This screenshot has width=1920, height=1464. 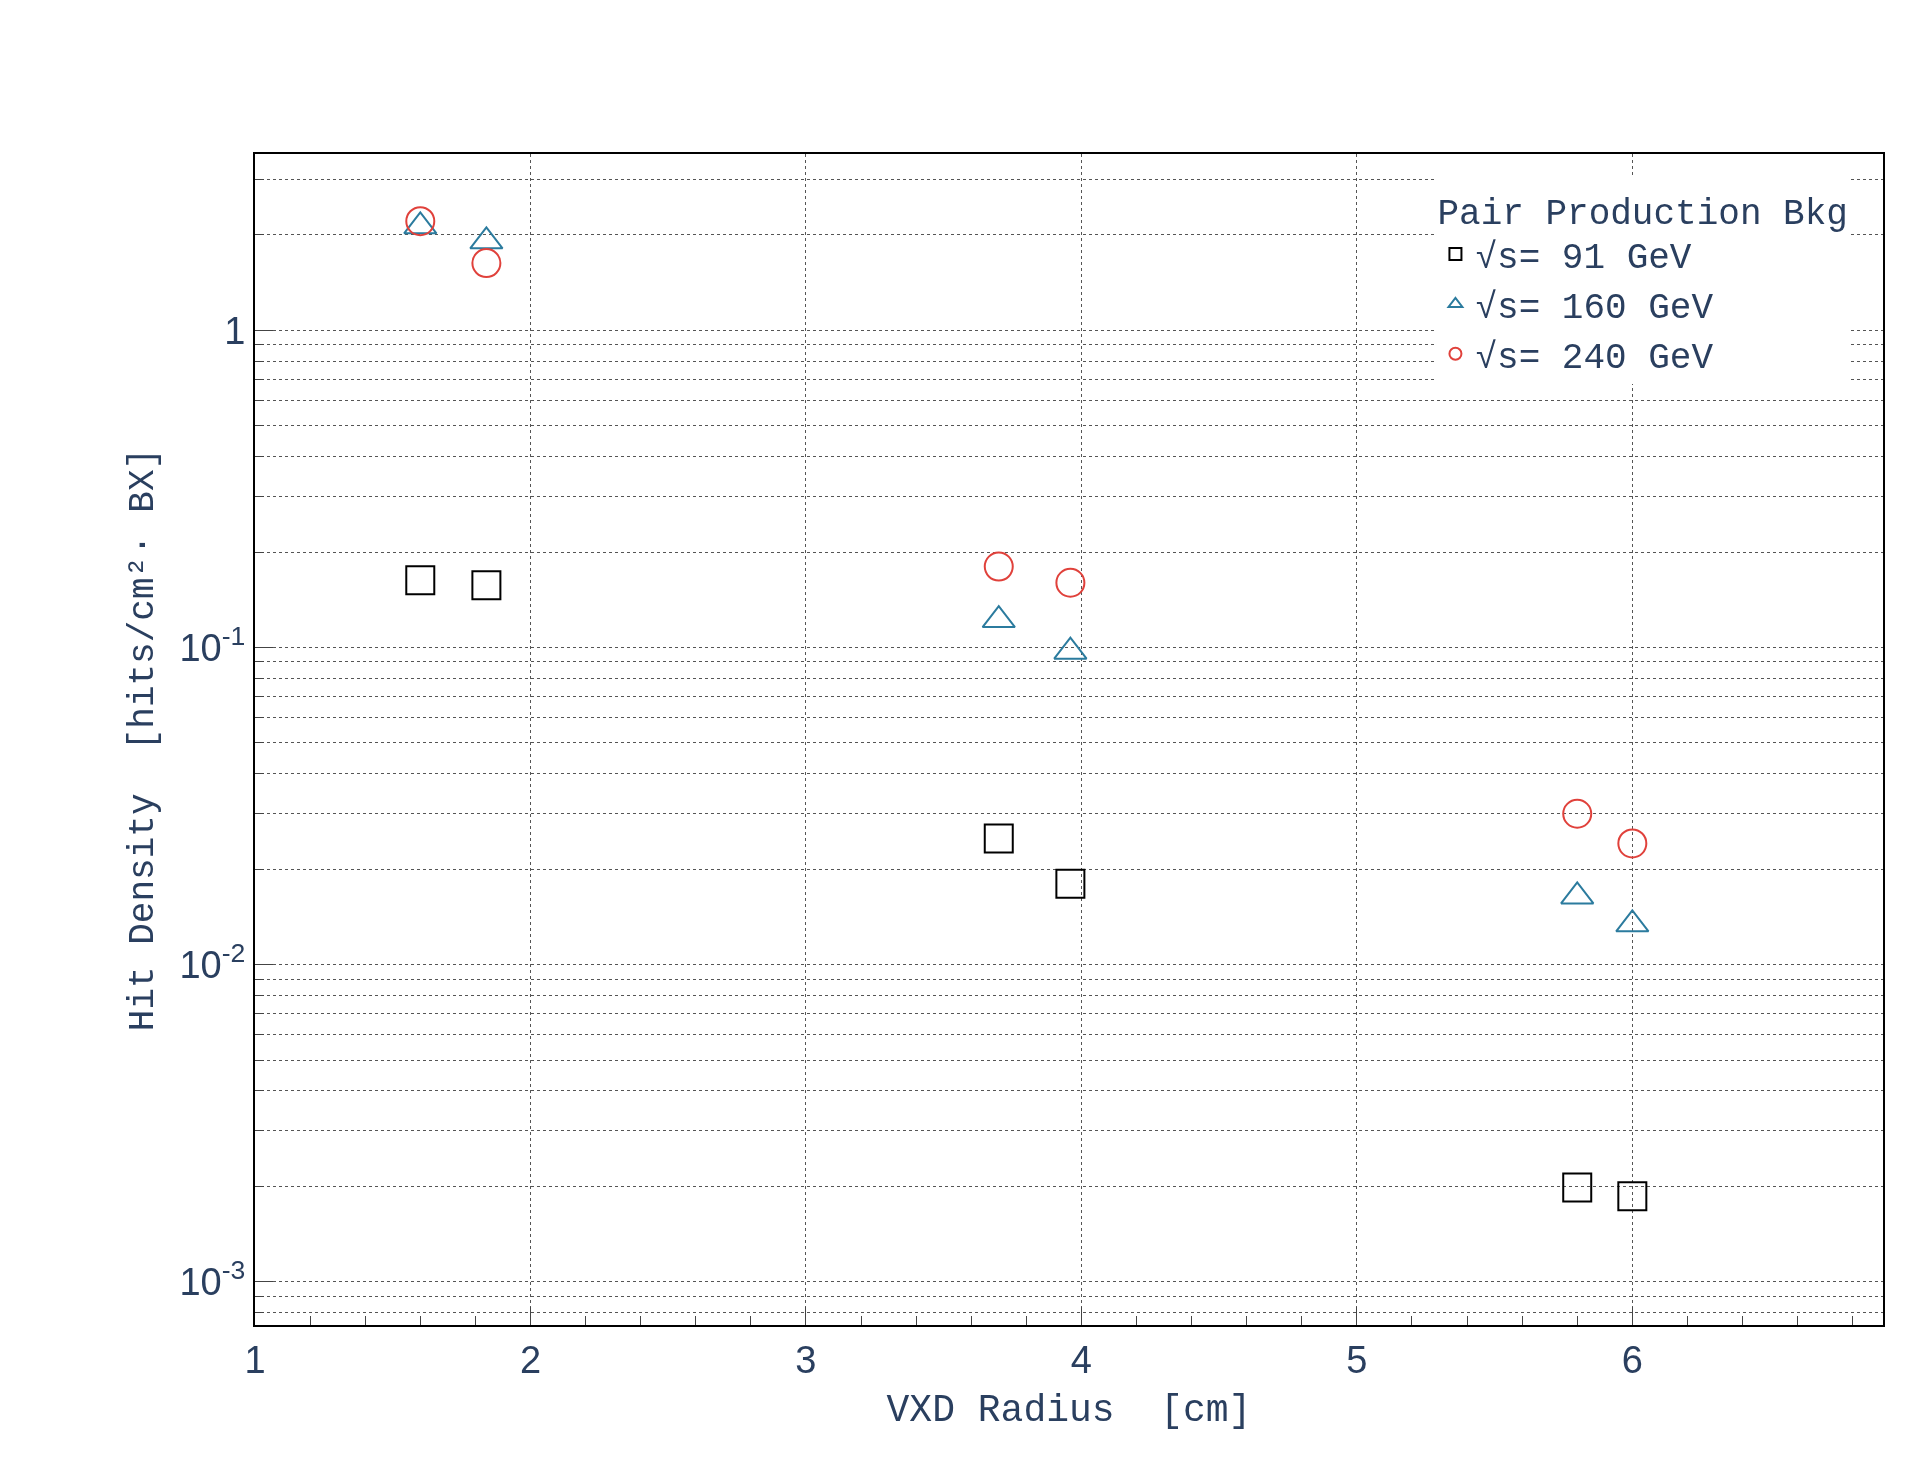 I want to click on x-tick-label: 2, so click(x=530, y=1359).